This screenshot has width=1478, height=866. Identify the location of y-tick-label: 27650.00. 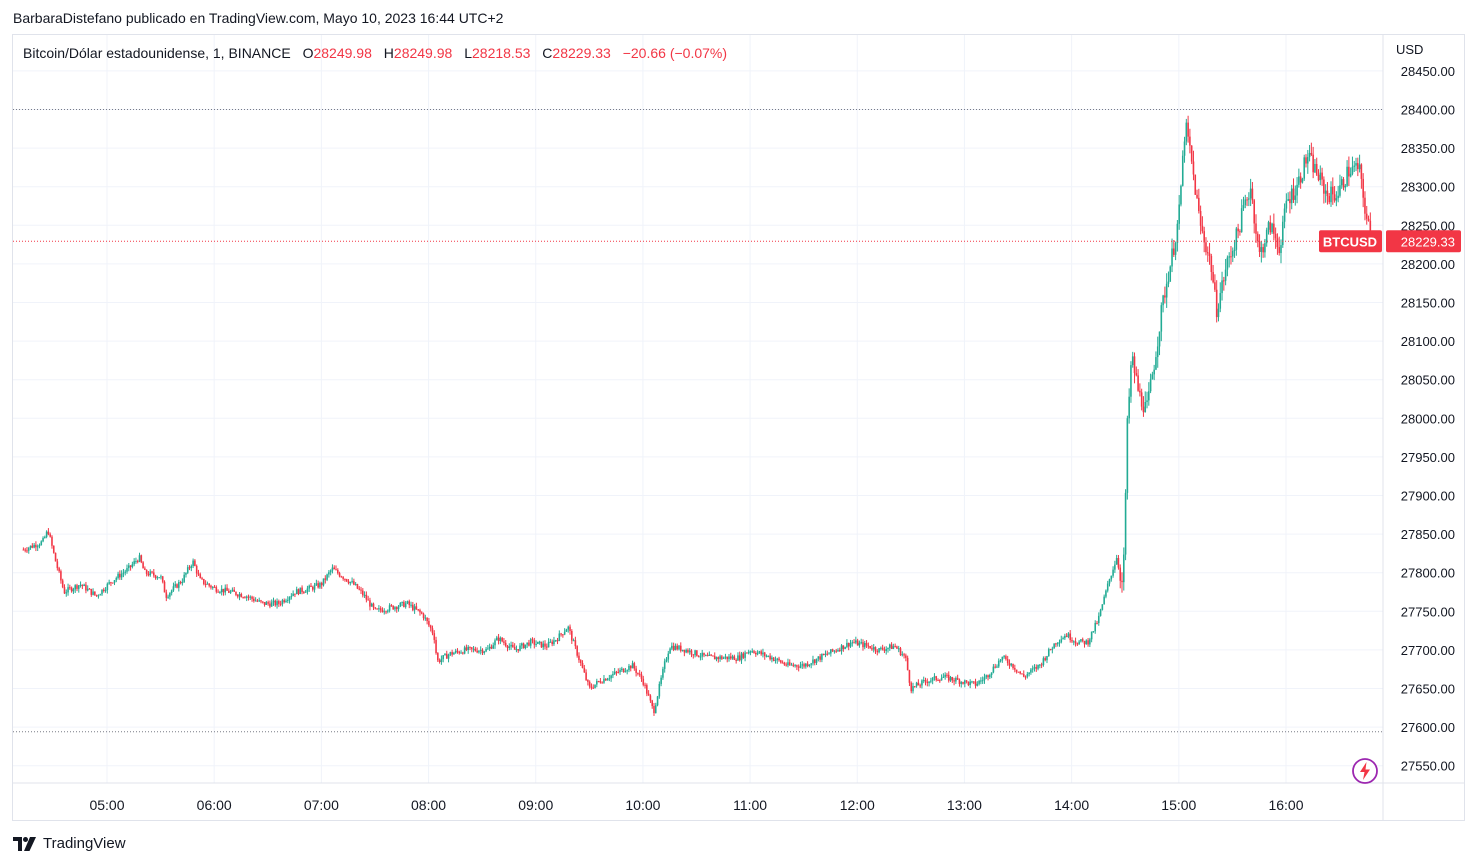
(1428, 689).